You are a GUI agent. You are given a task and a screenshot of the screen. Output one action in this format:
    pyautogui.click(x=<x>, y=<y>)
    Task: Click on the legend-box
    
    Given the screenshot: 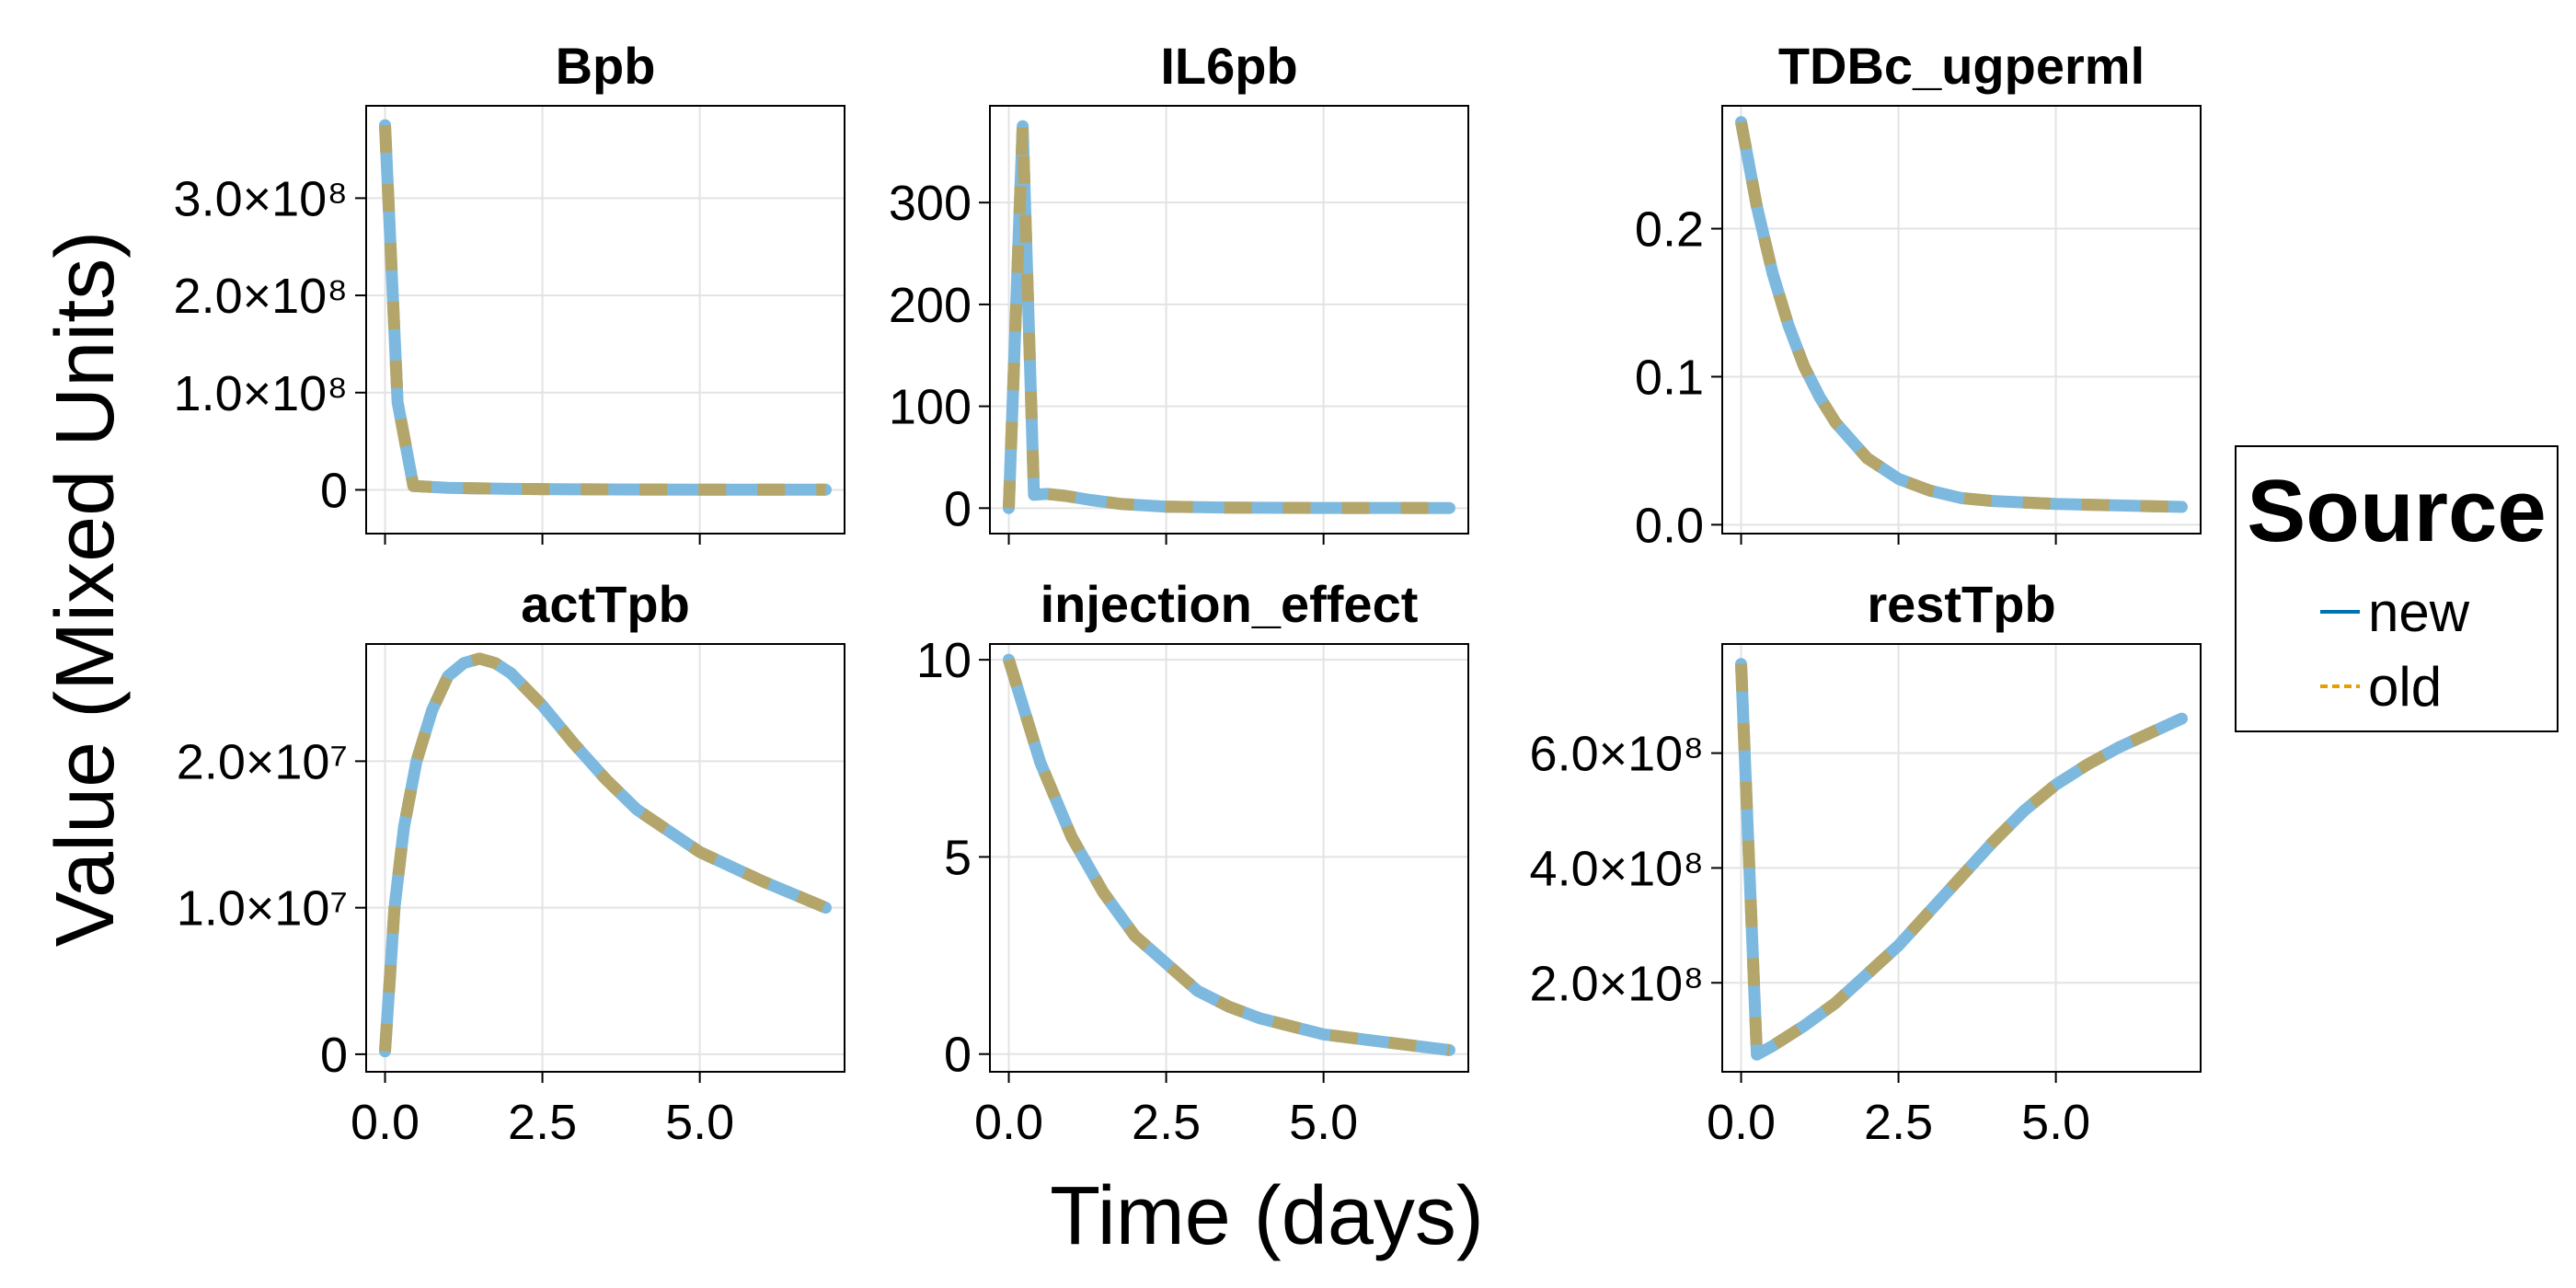 What is the action you would take?
    pyautogui.click(x=2397, y=588)
    